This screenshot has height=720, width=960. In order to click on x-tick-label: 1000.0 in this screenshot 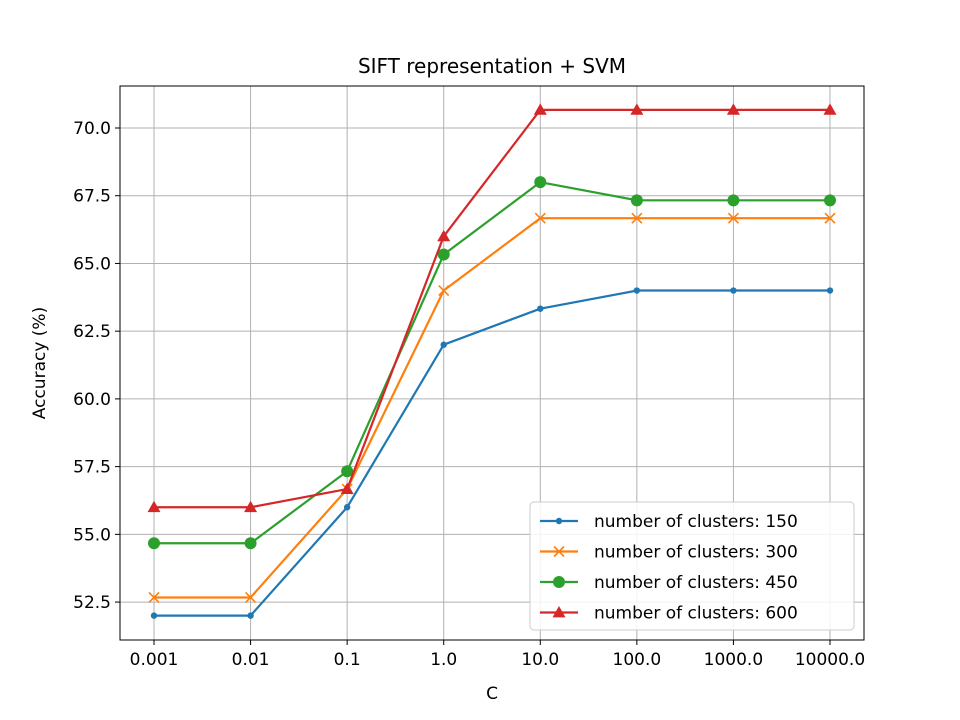, I will do `click(733, 660)`.